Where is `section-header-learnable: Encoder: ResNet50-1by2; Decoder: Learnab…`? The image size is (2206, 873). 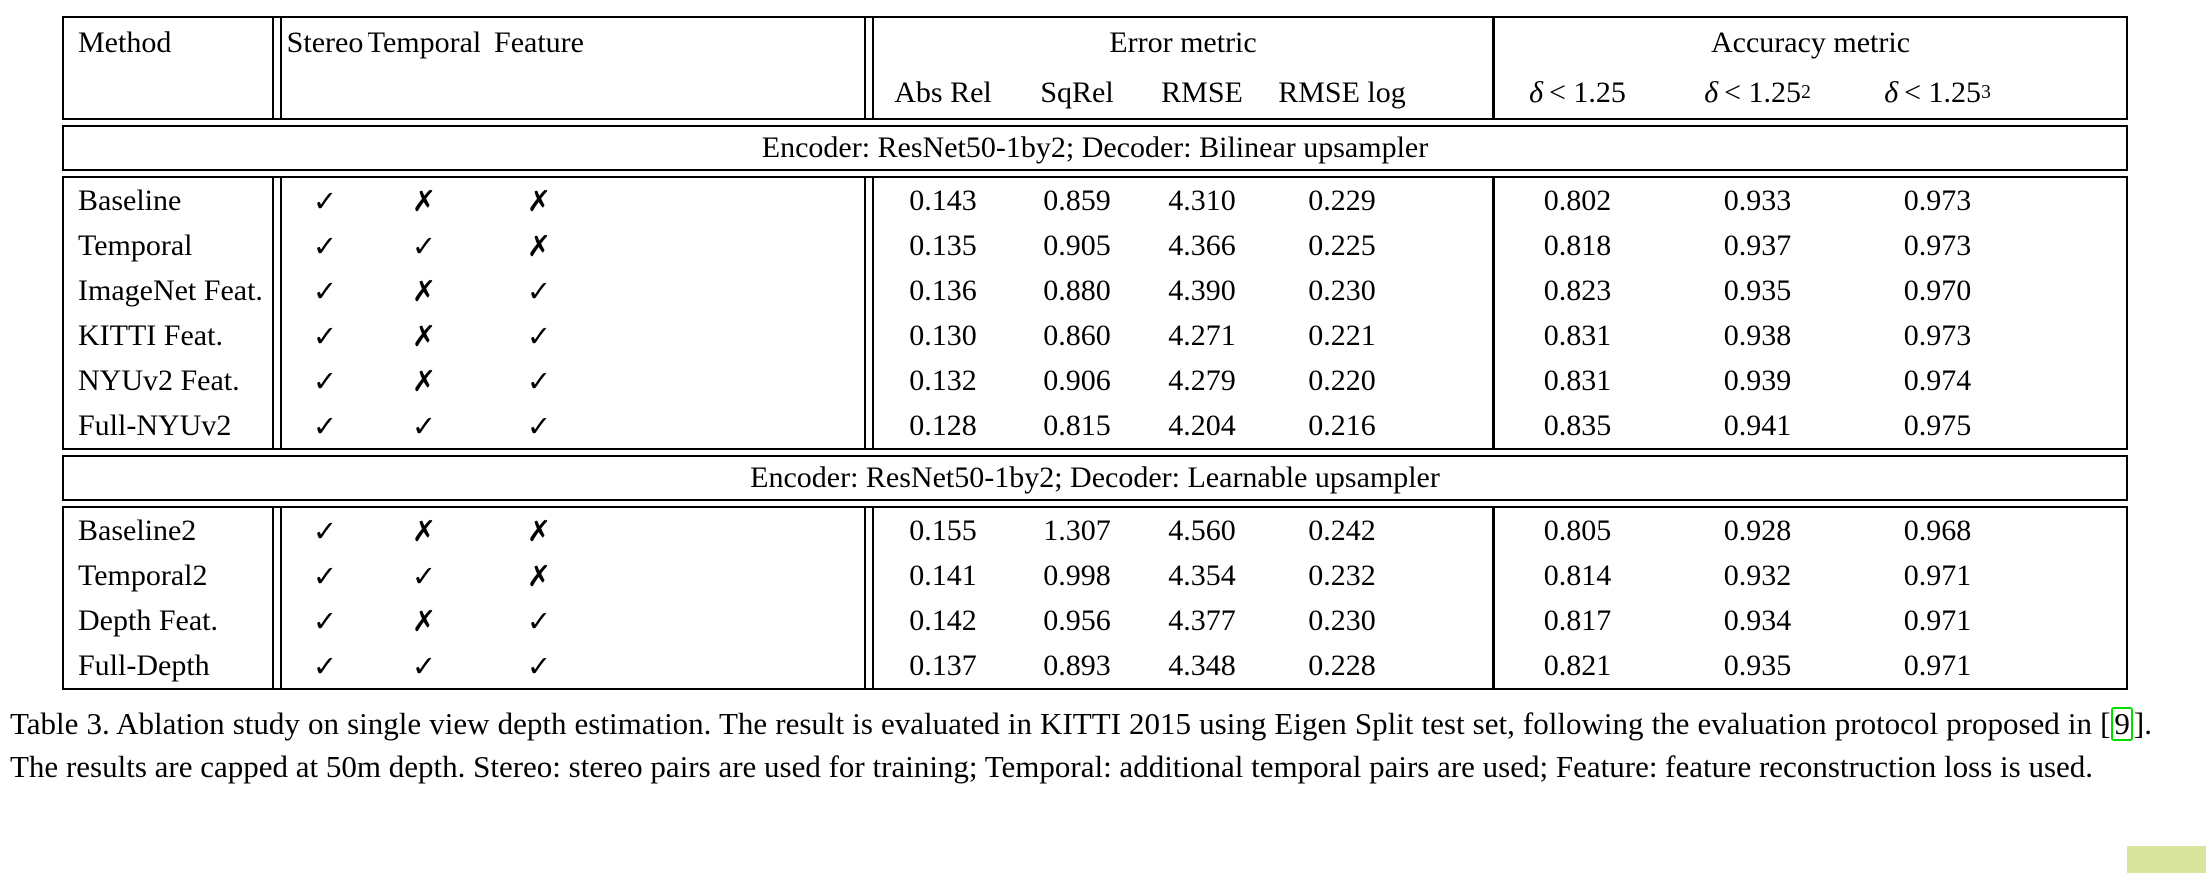
section-header-learnable: Encoder: ResNet50-1by2; Decoder: Learnab… is located at coordinates (1095, 478).